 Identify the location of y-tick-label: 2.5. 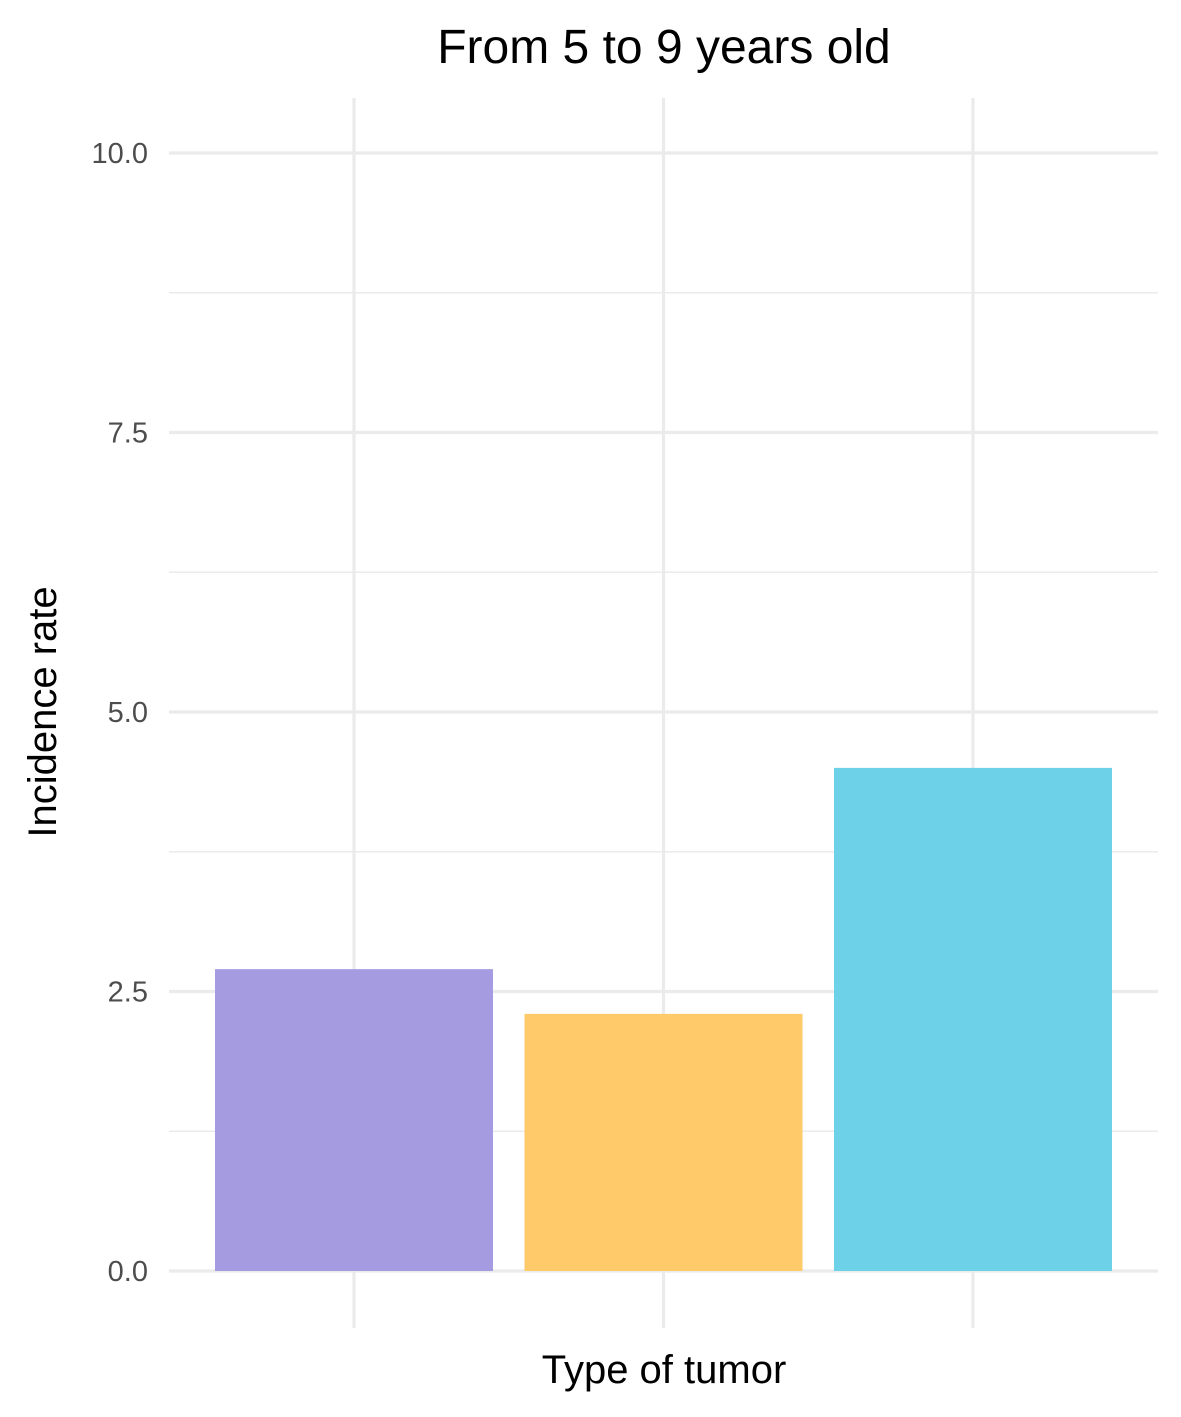
(128, 993).